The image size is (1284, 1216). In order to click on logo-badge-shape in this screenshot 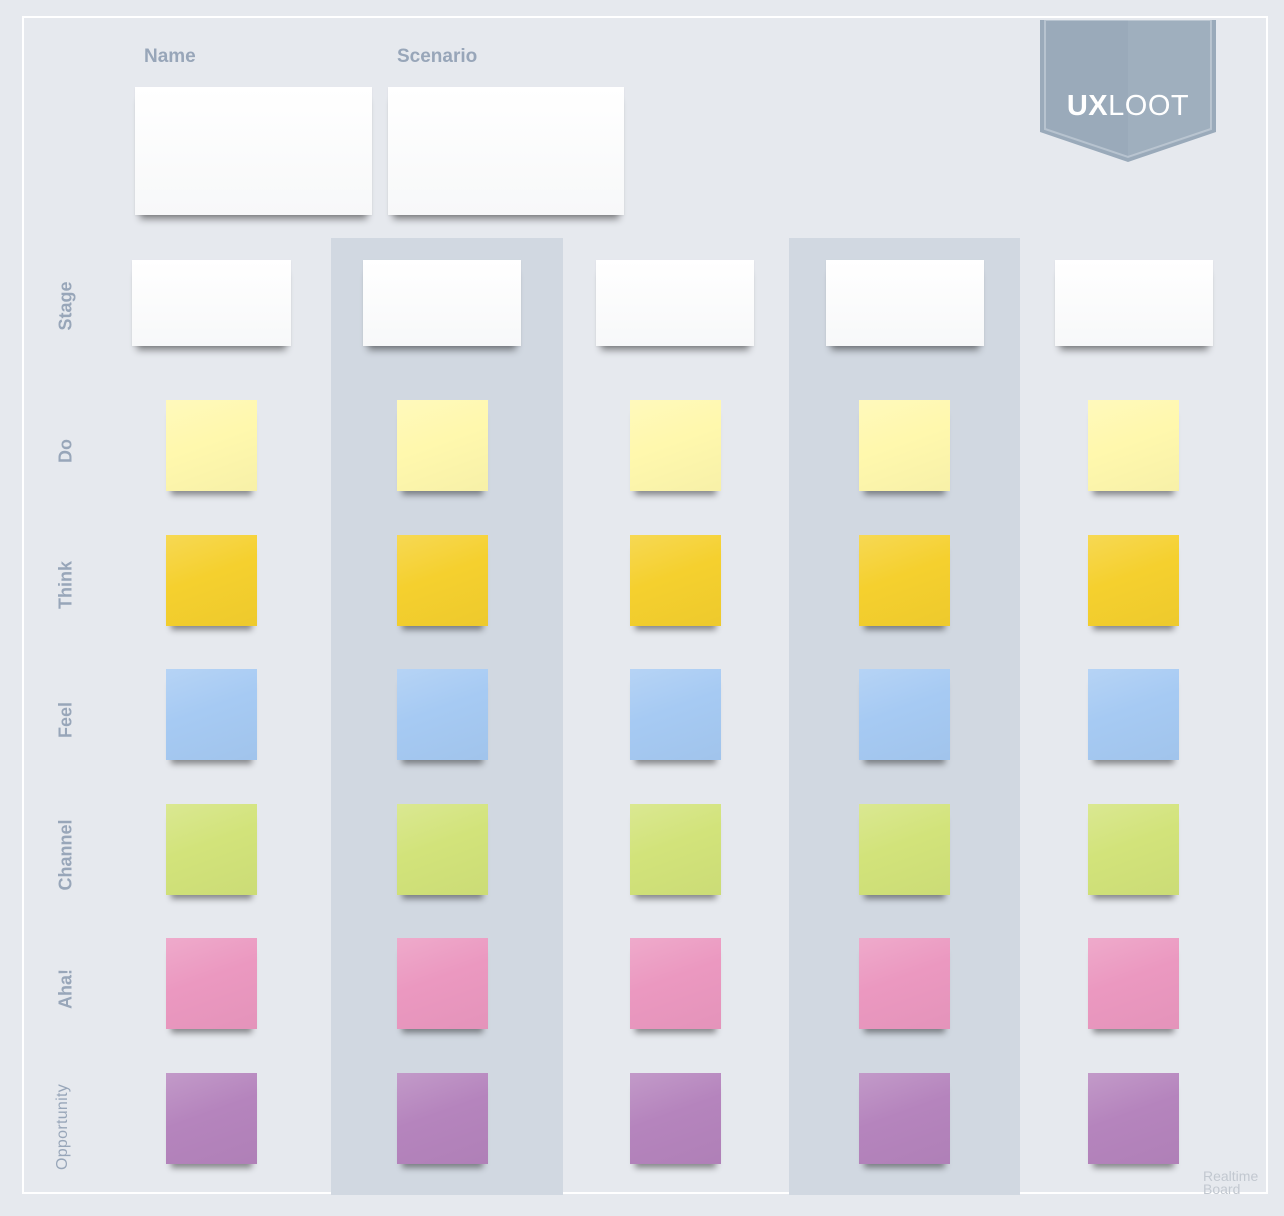, I will do `click(1128, 90)`.